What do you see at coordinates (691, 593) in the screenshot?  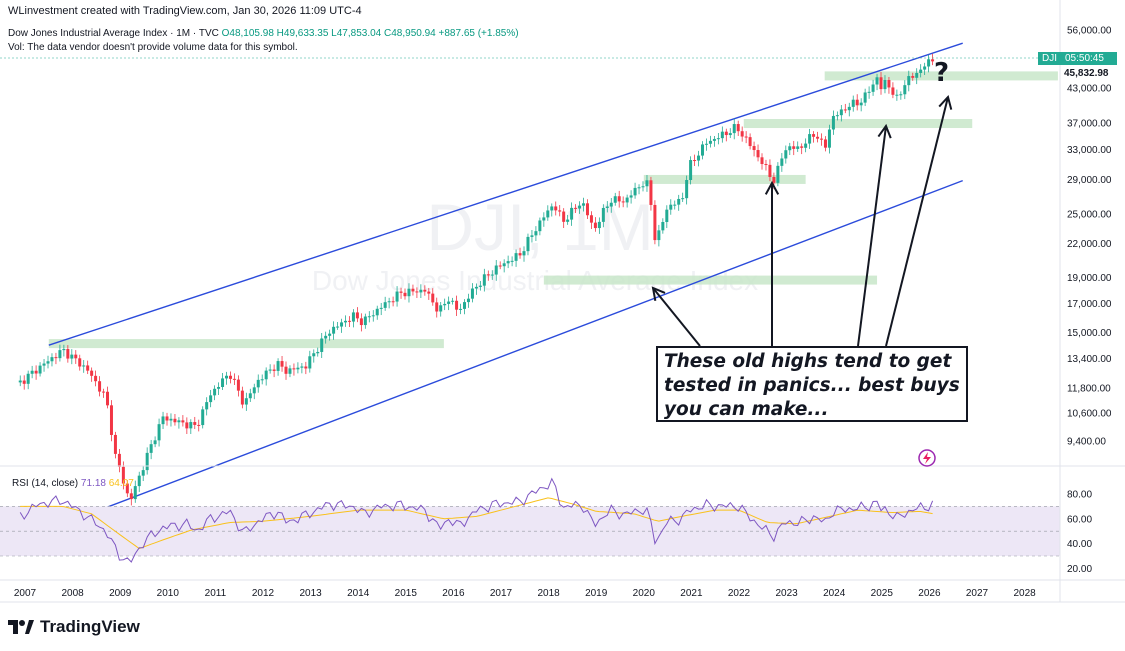 I see `x-tick-label: 2021` at bounding box center [691, 593].